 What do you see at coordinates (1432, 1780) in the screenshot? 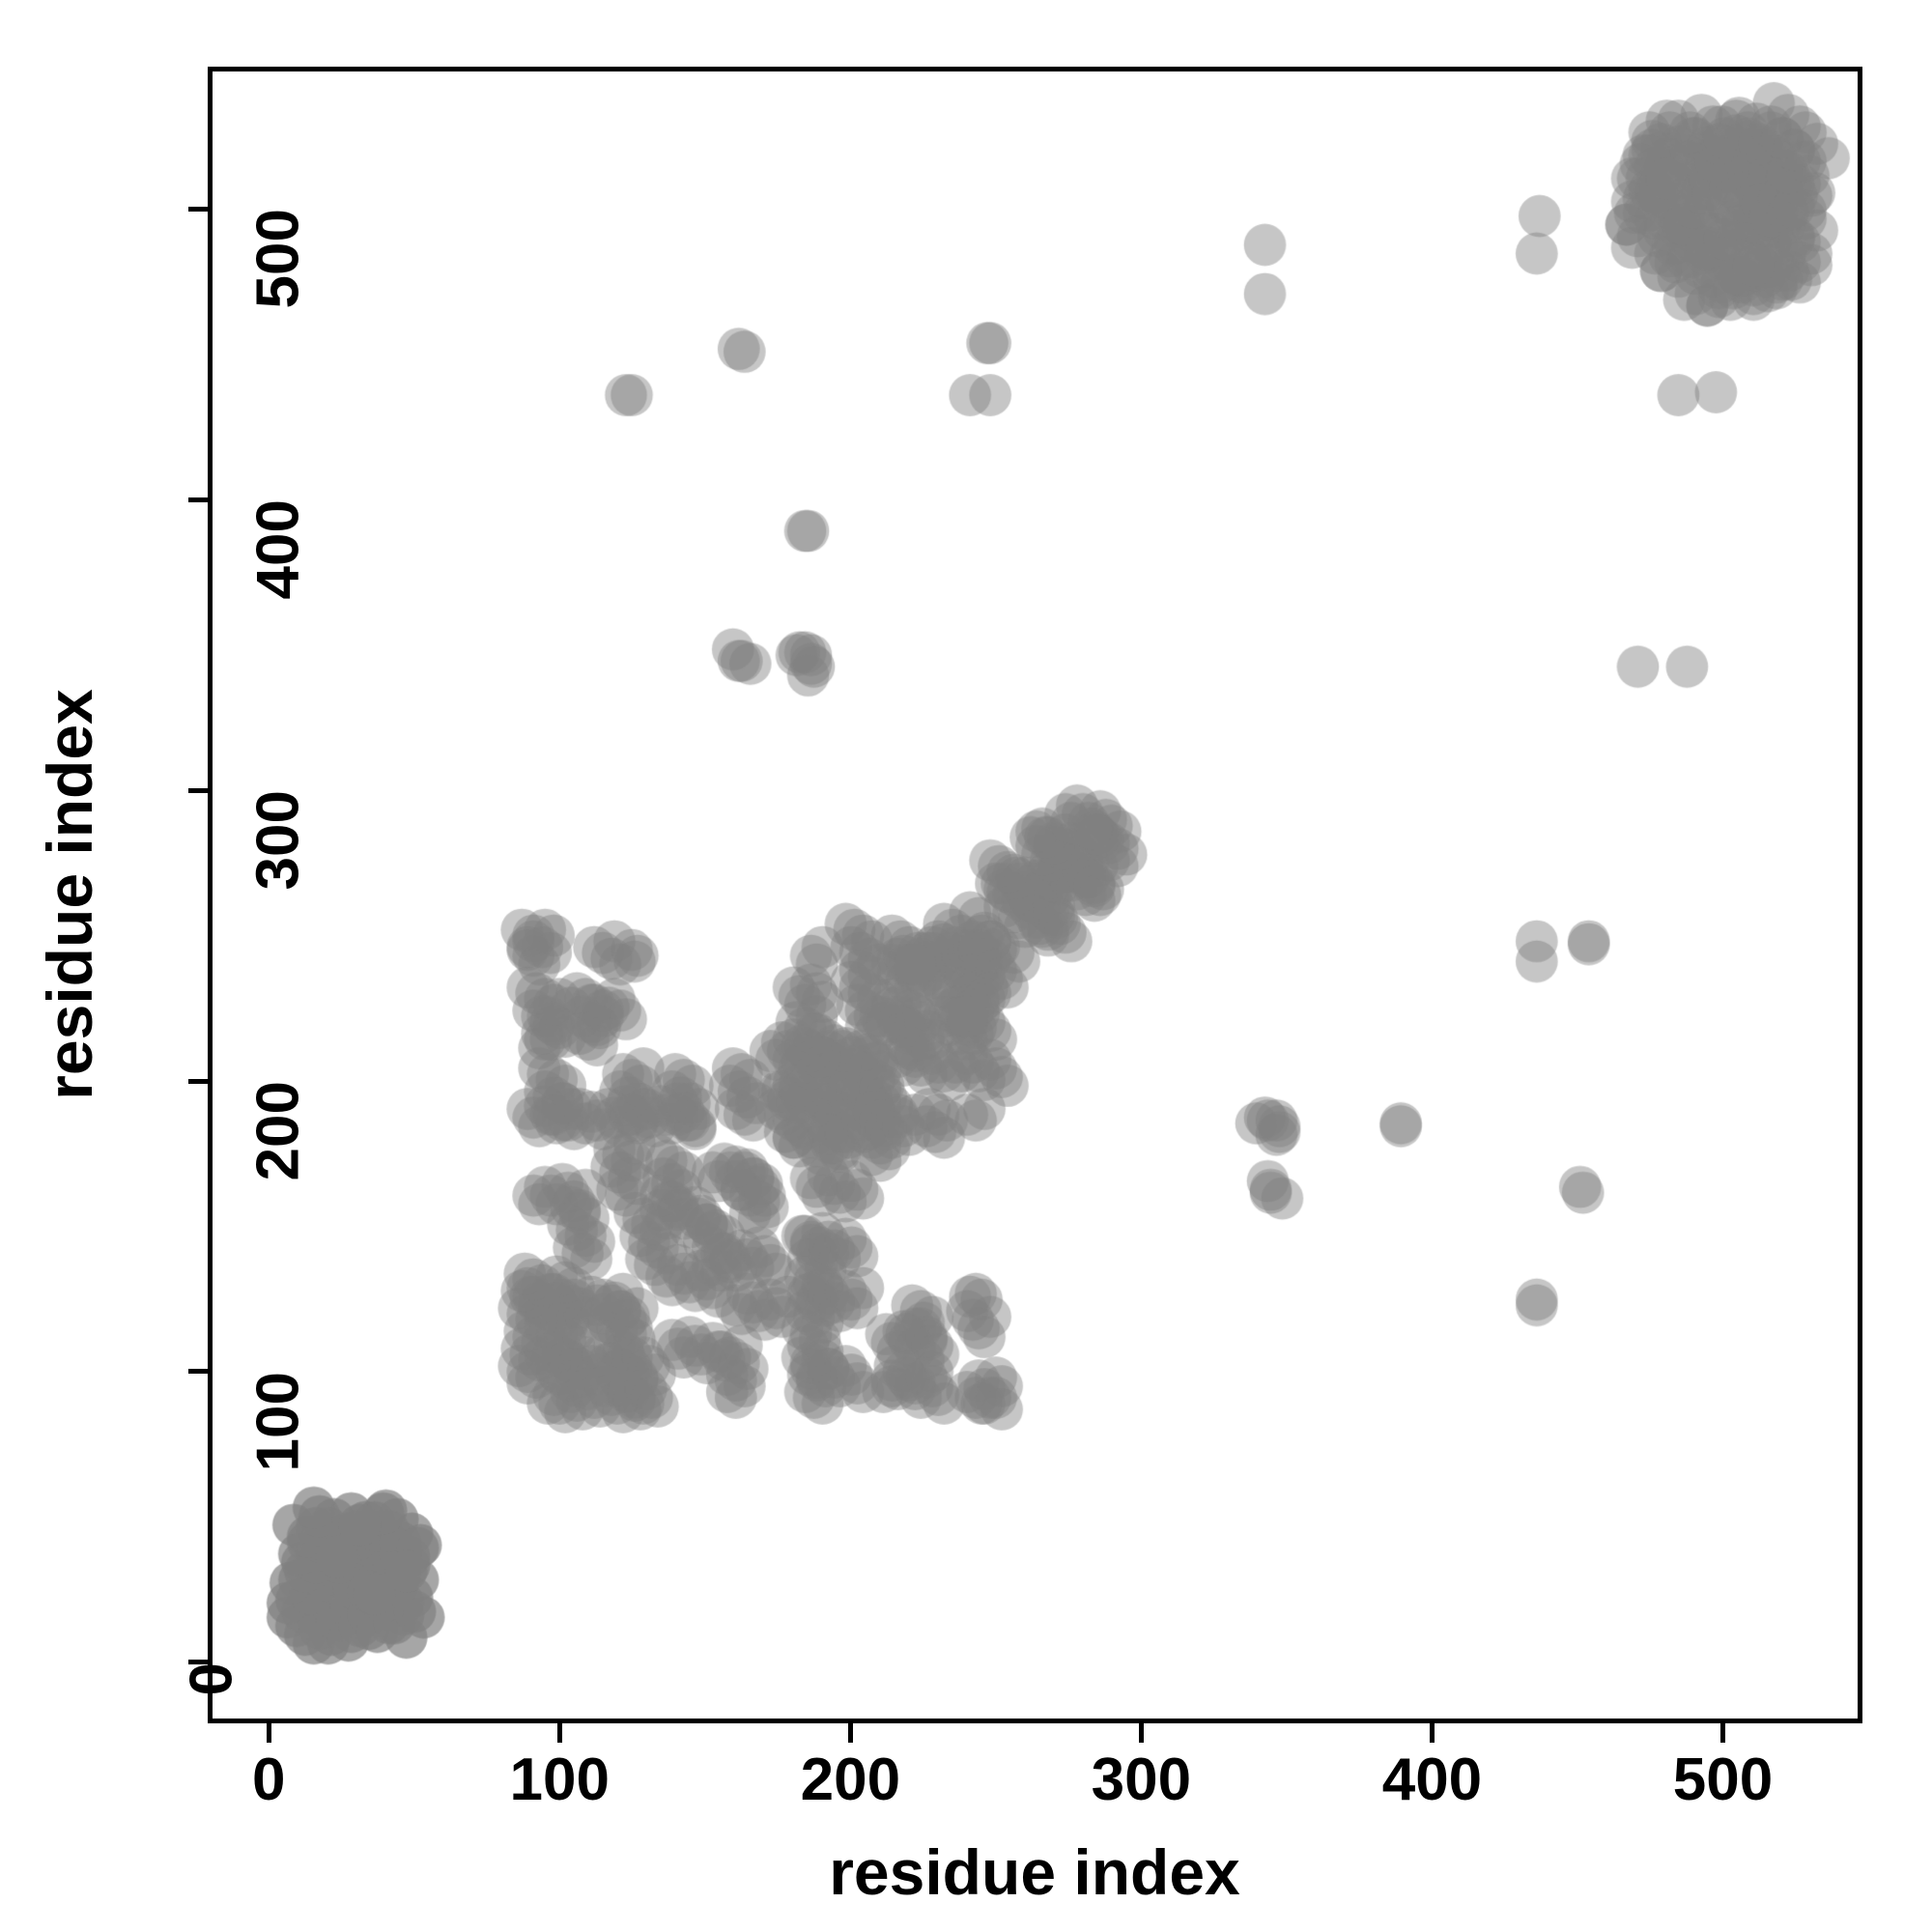
I see `x-axis-tick-label: 400` at bounding box center [1432, 1780].